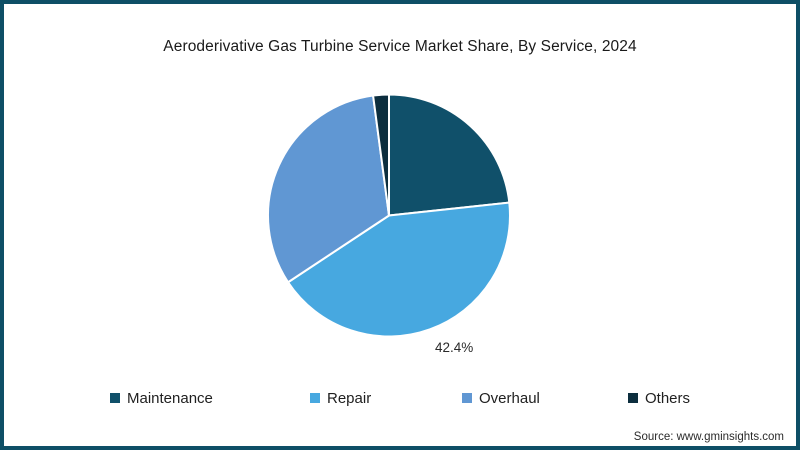 This screenshot has height=450, width=800. What do you see at coordinates (454, 347) in the screenshot?
I see `pie-data-label: 42.4%` at bounding box center [454, 347].